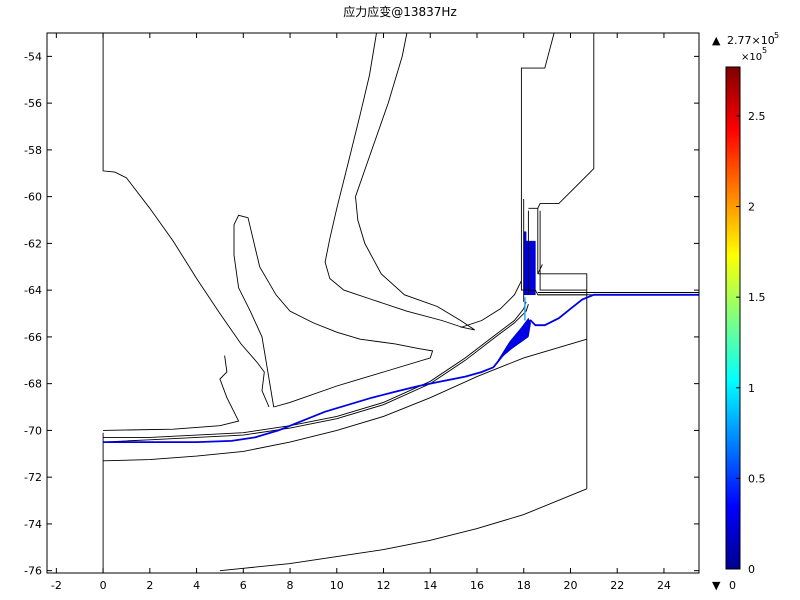 The width and height of the screenshot is (800, 600). Describe the element at coordinates (33, 56) in the screenshot. I see `y-tick-label-0: -54` at that location.